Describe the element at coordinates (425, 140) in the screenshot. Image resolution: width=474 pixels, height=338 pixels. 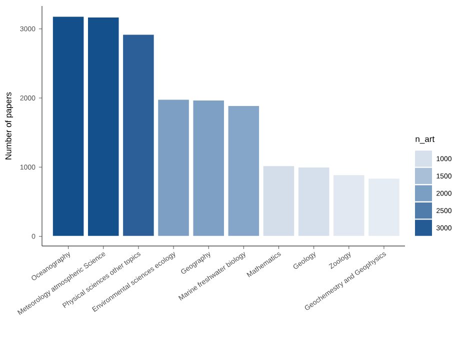
I see `color-bar-title: n_art` at that location.